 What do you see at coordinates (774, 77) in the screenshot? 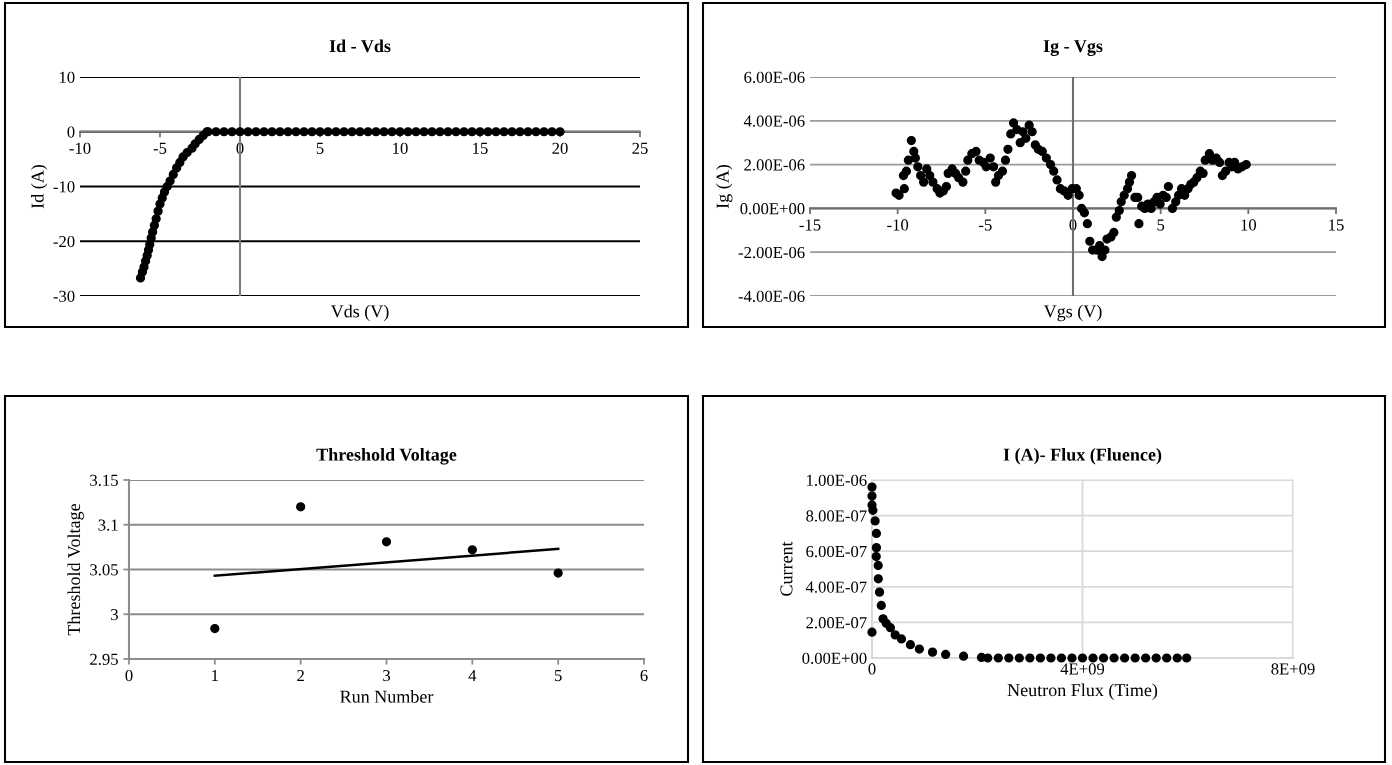
I see `y-tick-label: 6.00E-06` at bounding box center [774, 77].